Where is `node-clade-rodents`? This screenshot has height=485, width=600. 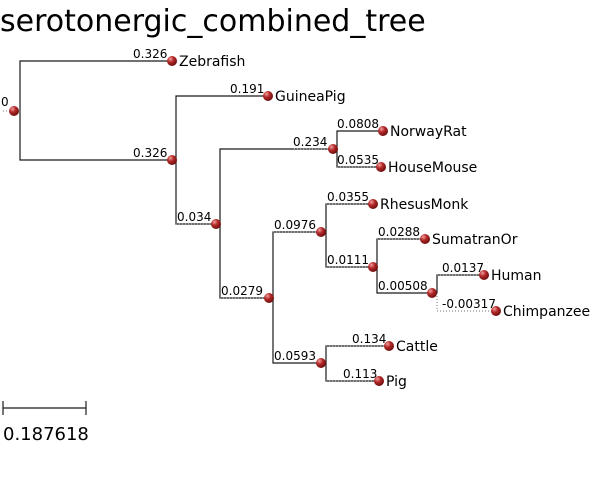 node-clade-rodents is located at coordinates (333, 149).